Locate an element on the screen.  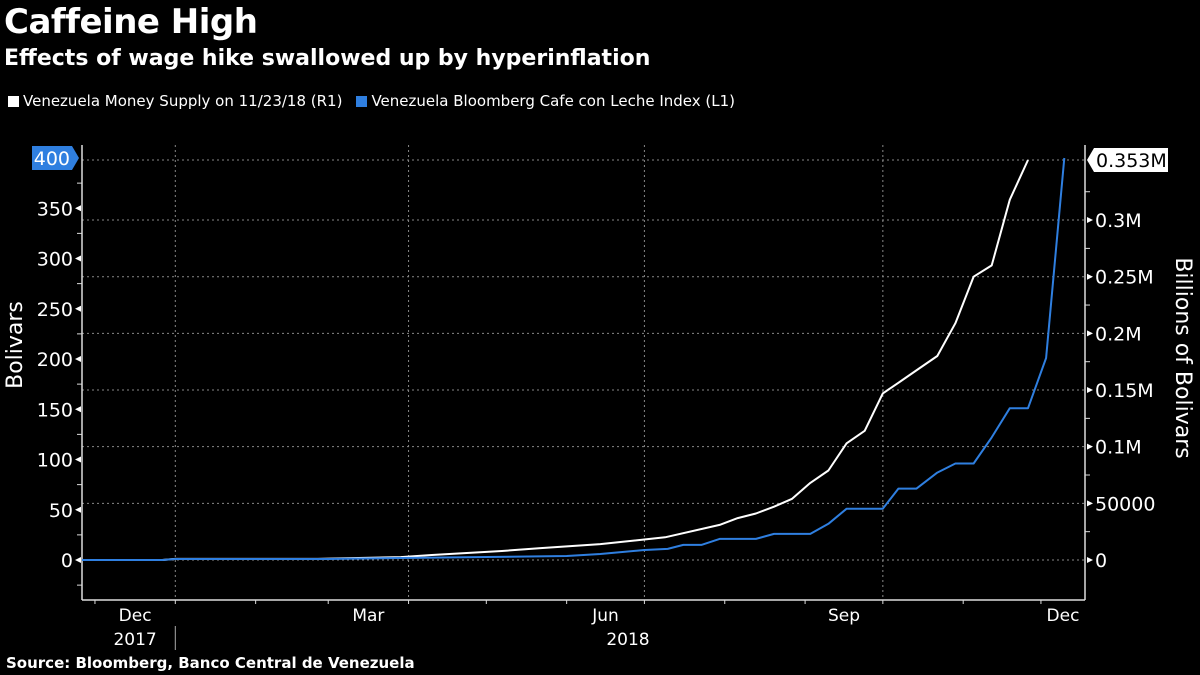
x-tick-label: Mar is located at coordinates (368, 616).